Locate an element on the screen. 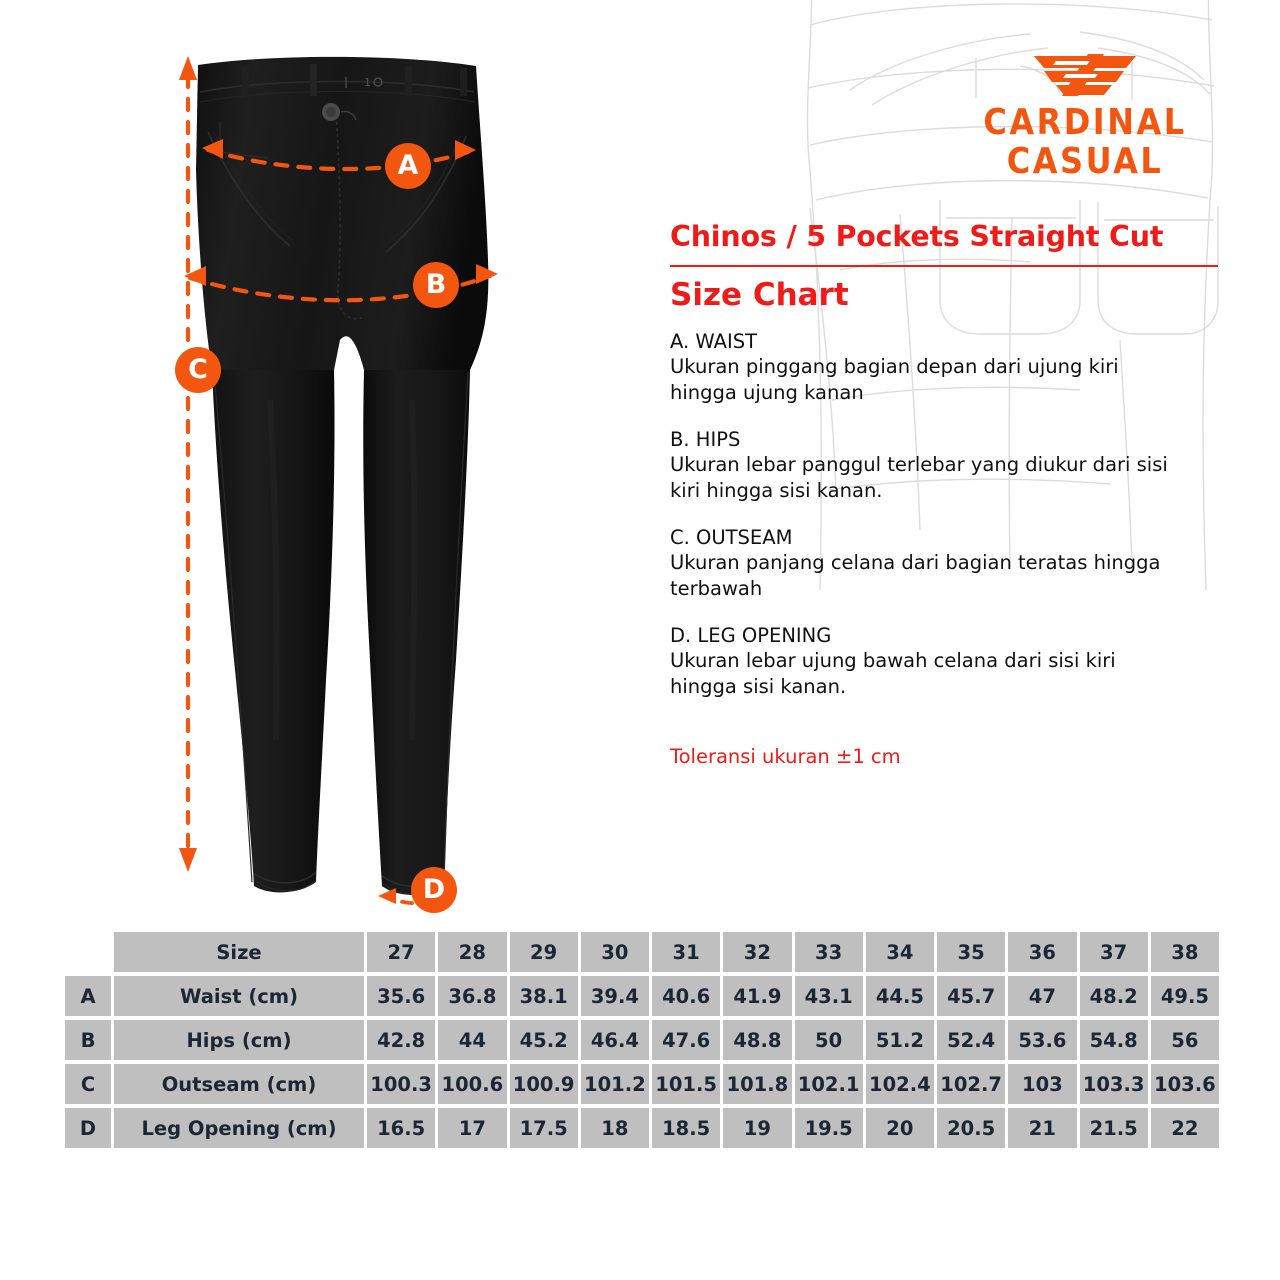 This screenshot has height=1280, width=1280. brand-logo: CARDINAL CASUAL is located at coordinates (1085, 115).